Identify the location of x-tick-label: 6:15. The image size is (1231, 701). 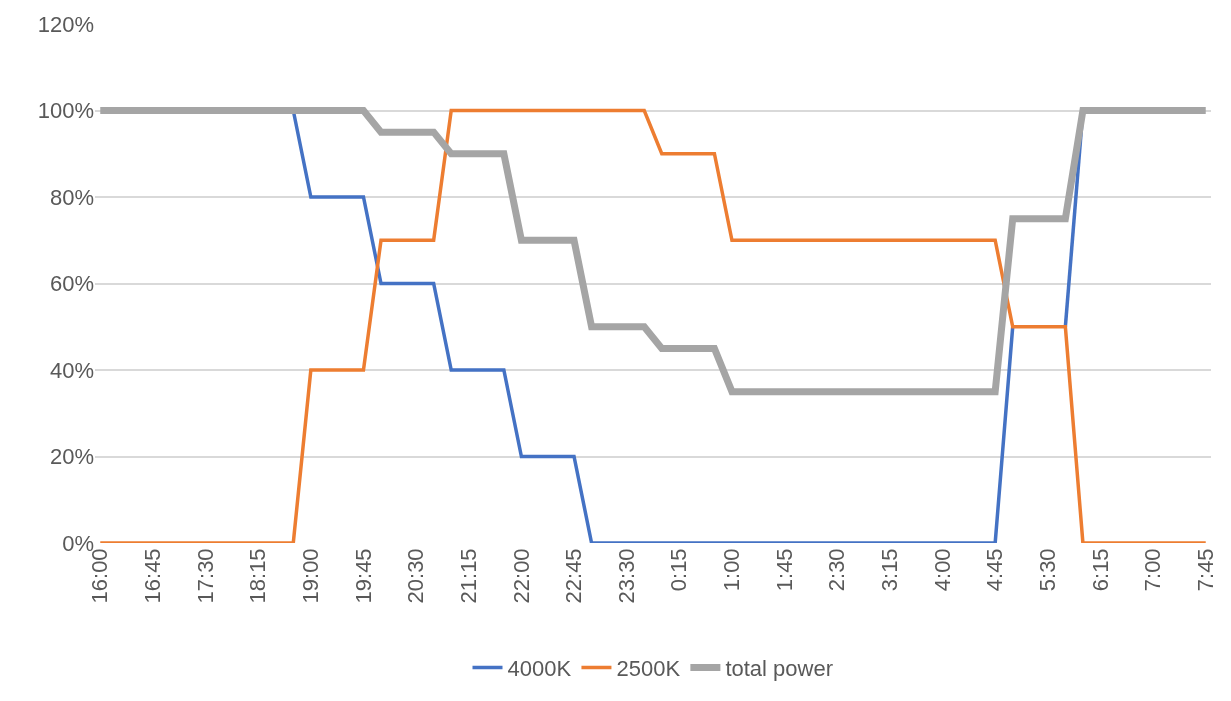
(1100, 570).